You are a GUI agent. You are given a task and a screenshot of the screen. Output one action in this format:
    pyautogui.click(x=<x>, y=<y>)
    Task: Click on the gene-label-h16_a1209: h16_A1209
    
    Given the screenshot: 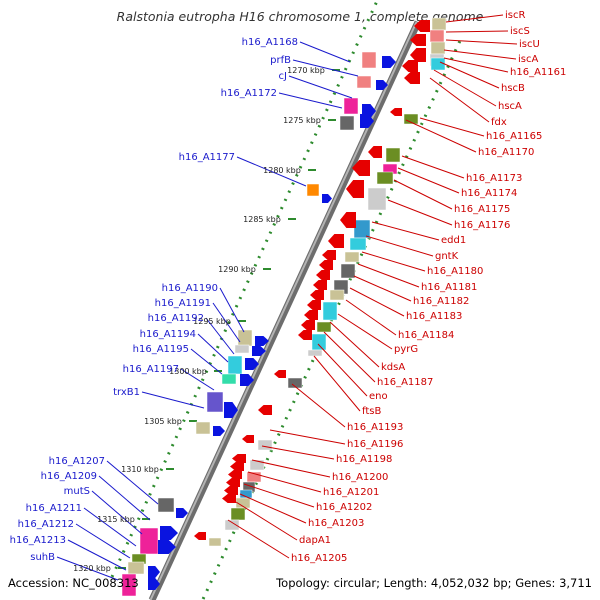 What is the action you would take?
    pyautogui.click(x=69, y=476)
    